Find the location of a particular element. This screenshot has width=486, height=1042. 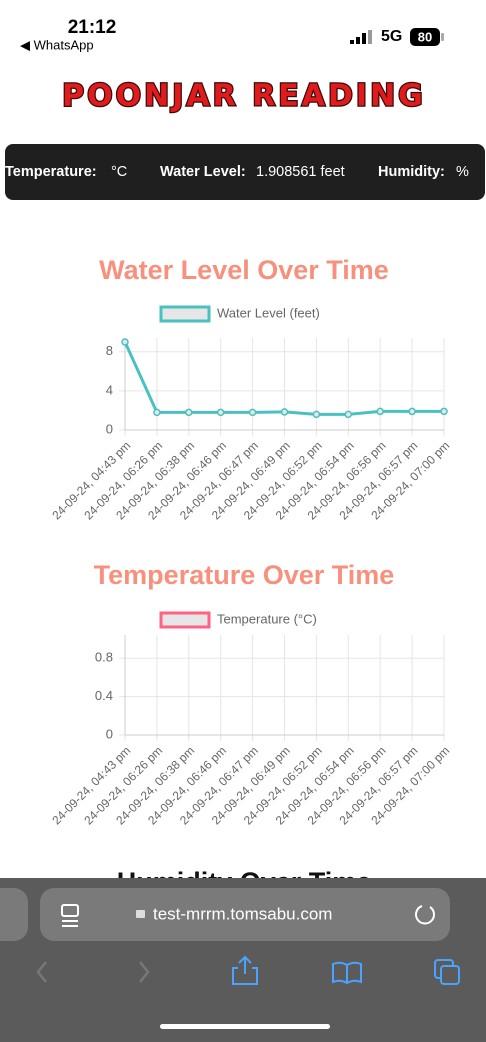

back-button is located at coordinates (41, 972).